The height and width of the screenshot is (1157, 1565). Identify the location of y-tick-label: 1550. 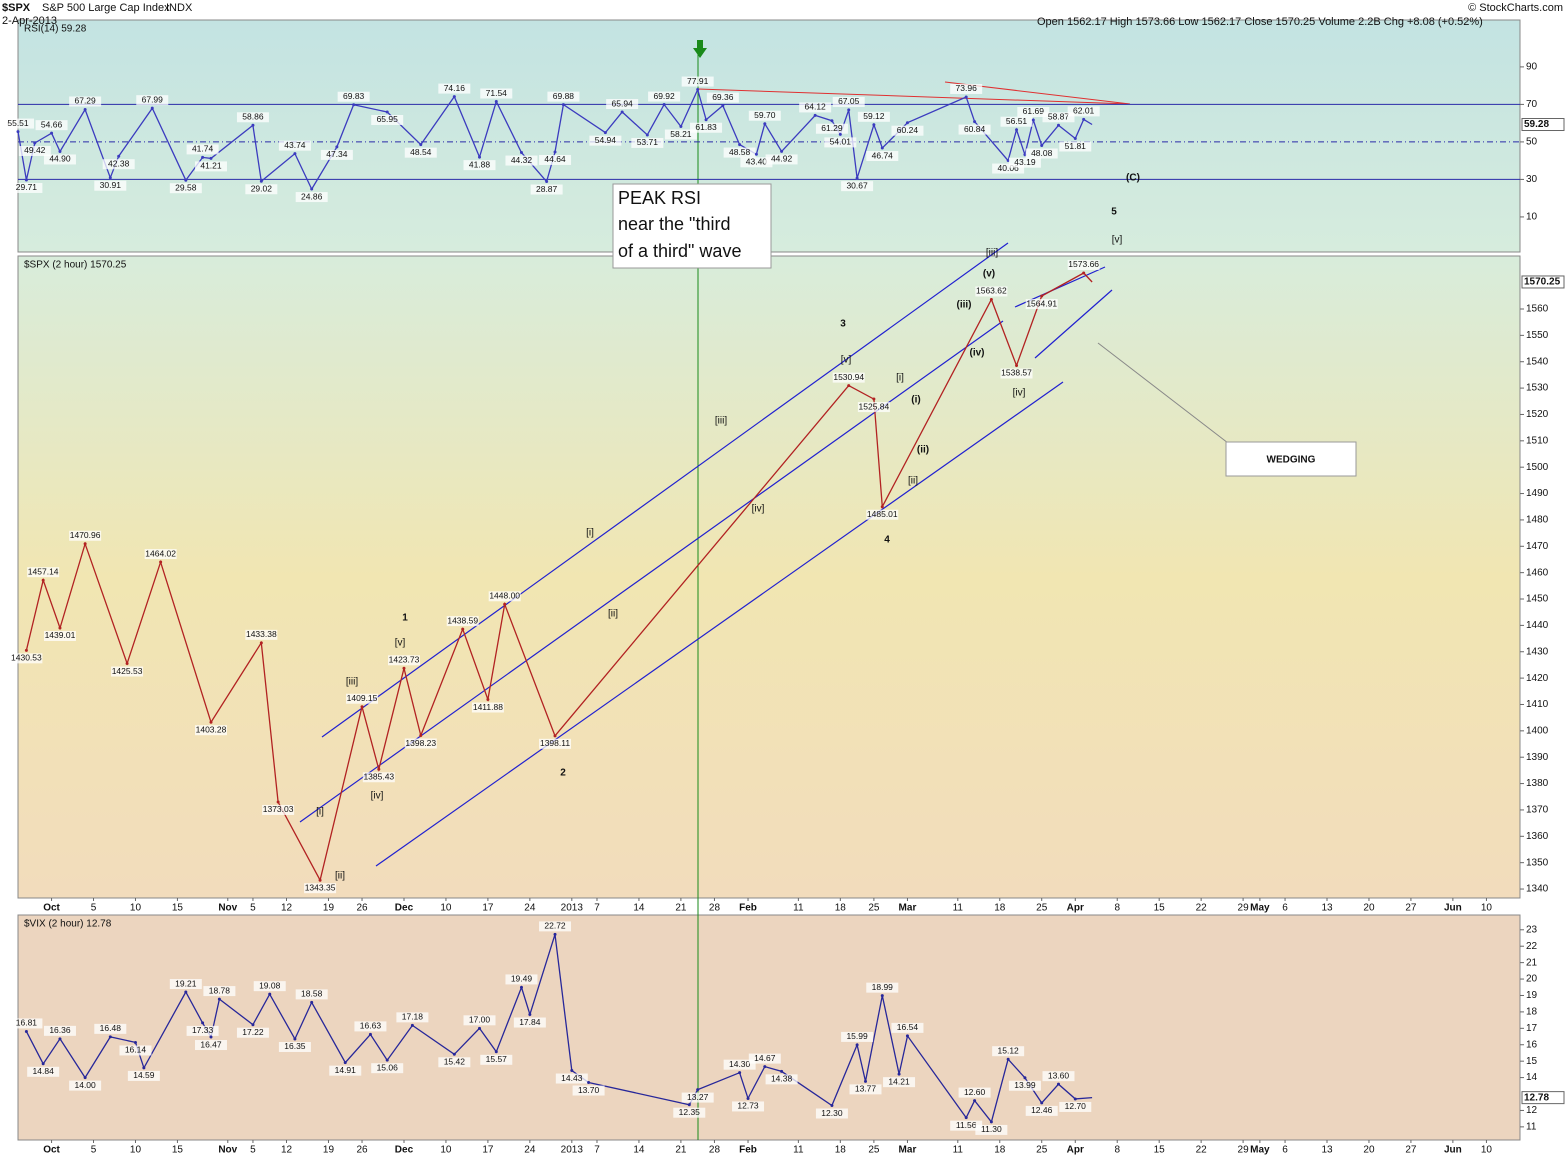
(1537, 335).